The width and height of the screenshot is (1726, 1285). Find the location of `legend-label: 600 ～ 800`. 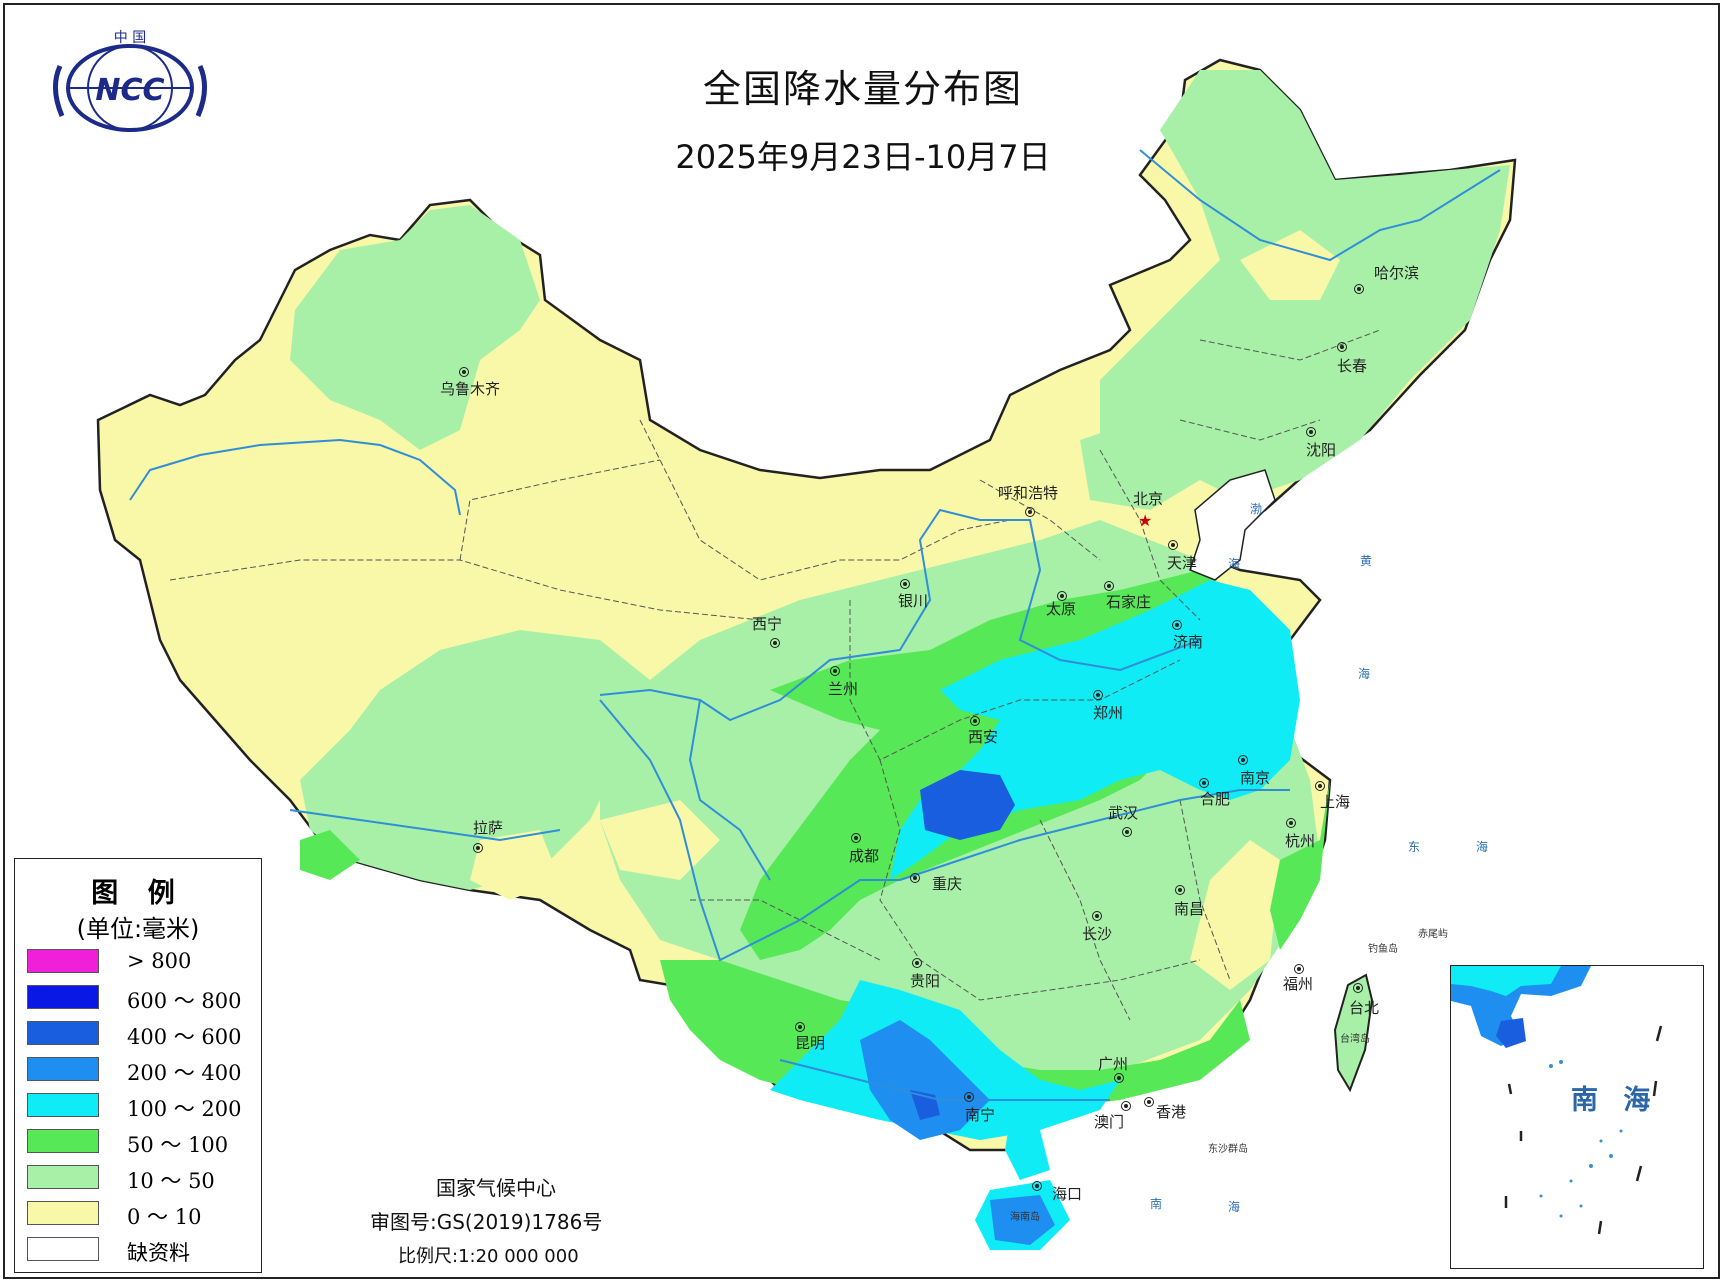

legend-label: 600 ～ 800 is located at coordinates (184, 1001).